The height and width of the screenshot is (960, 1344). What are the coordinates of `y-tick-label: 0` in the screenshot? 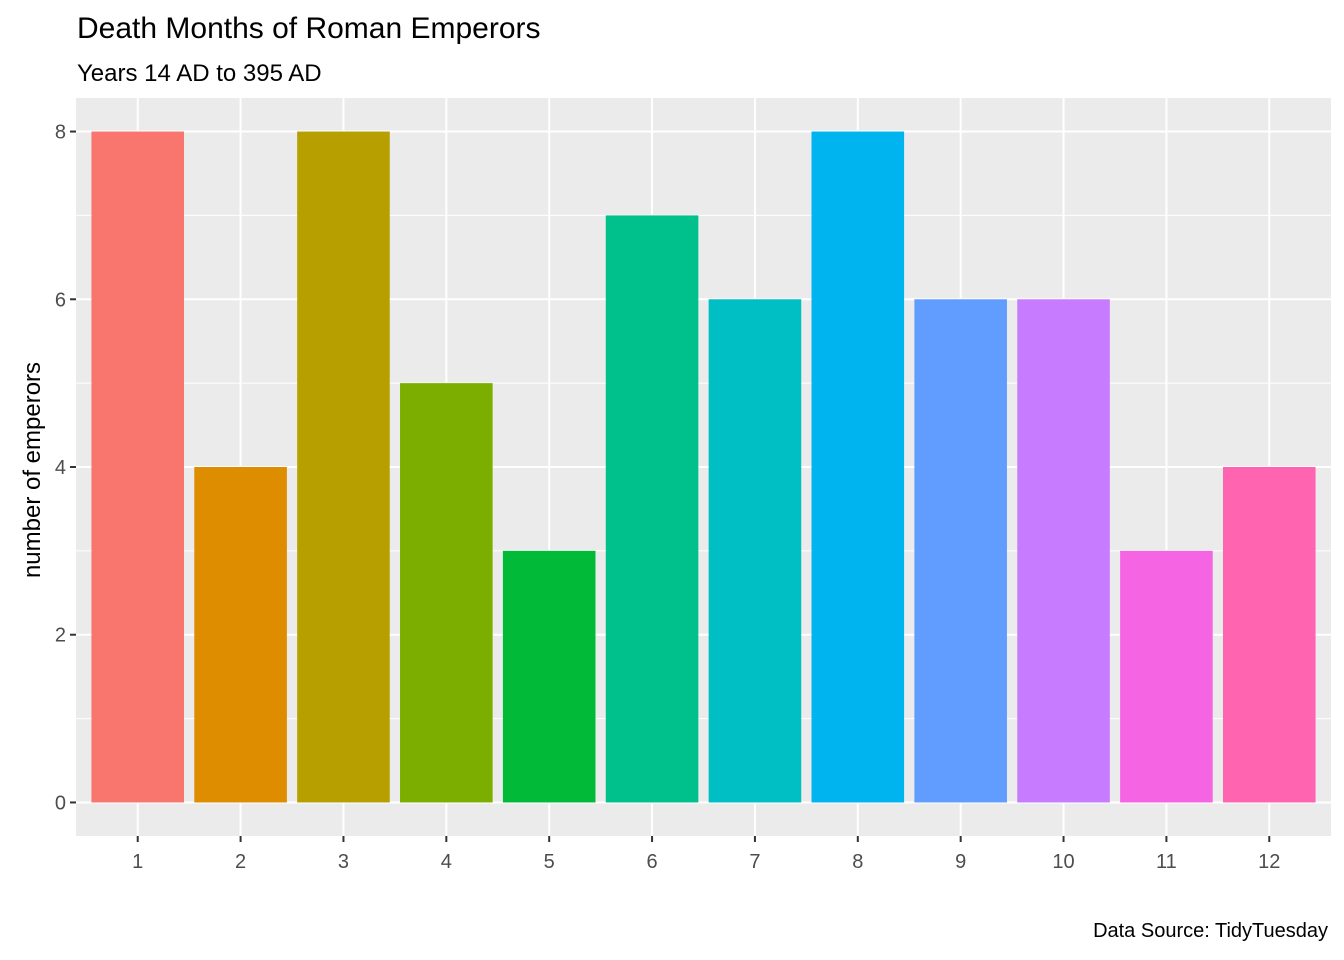 It's located at (60, 803).